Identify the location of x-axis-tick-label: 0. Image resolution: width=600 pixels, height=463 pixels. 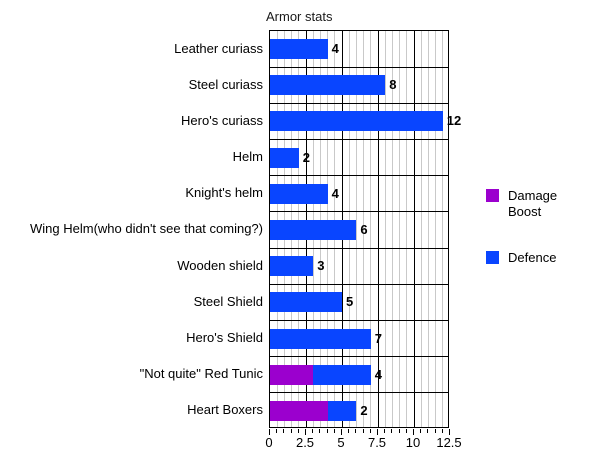
(269, 442).